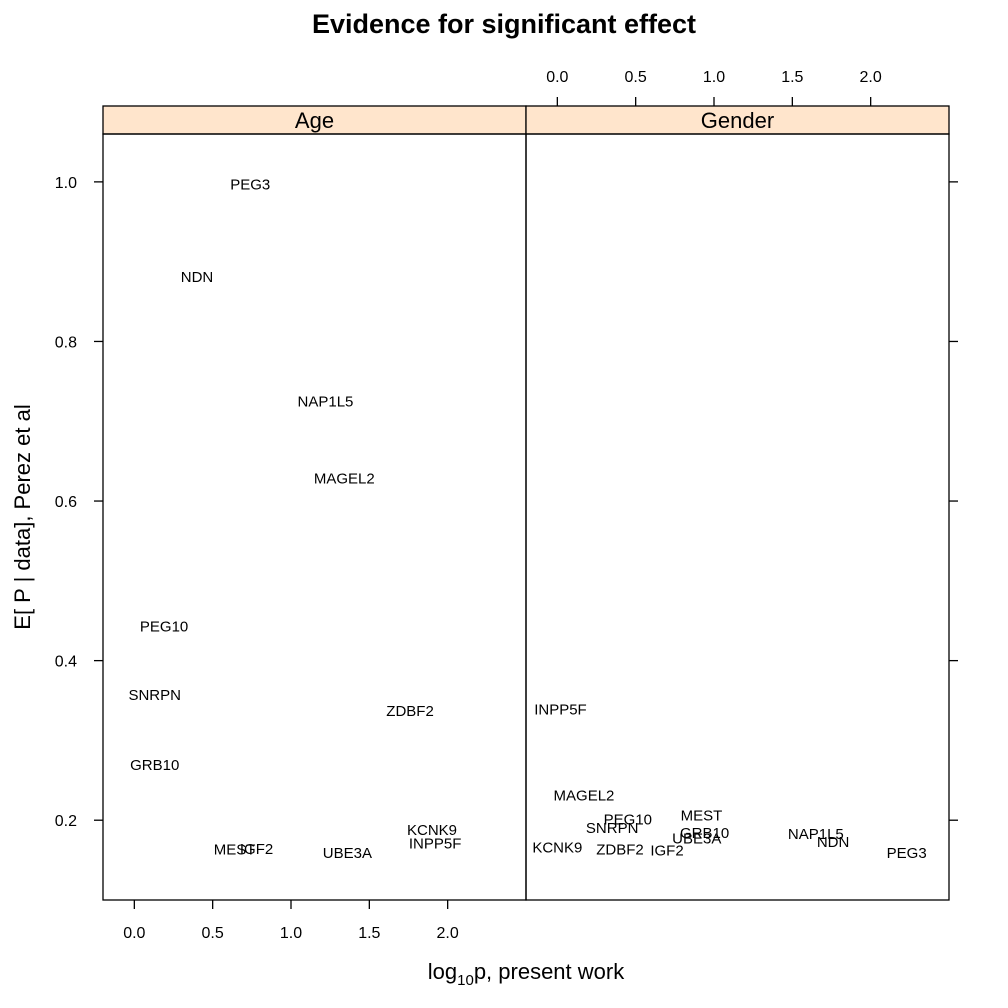 The image size is (1008, 1008). I want to click on point-label-gender: NAP1L5, so click(816, 834).